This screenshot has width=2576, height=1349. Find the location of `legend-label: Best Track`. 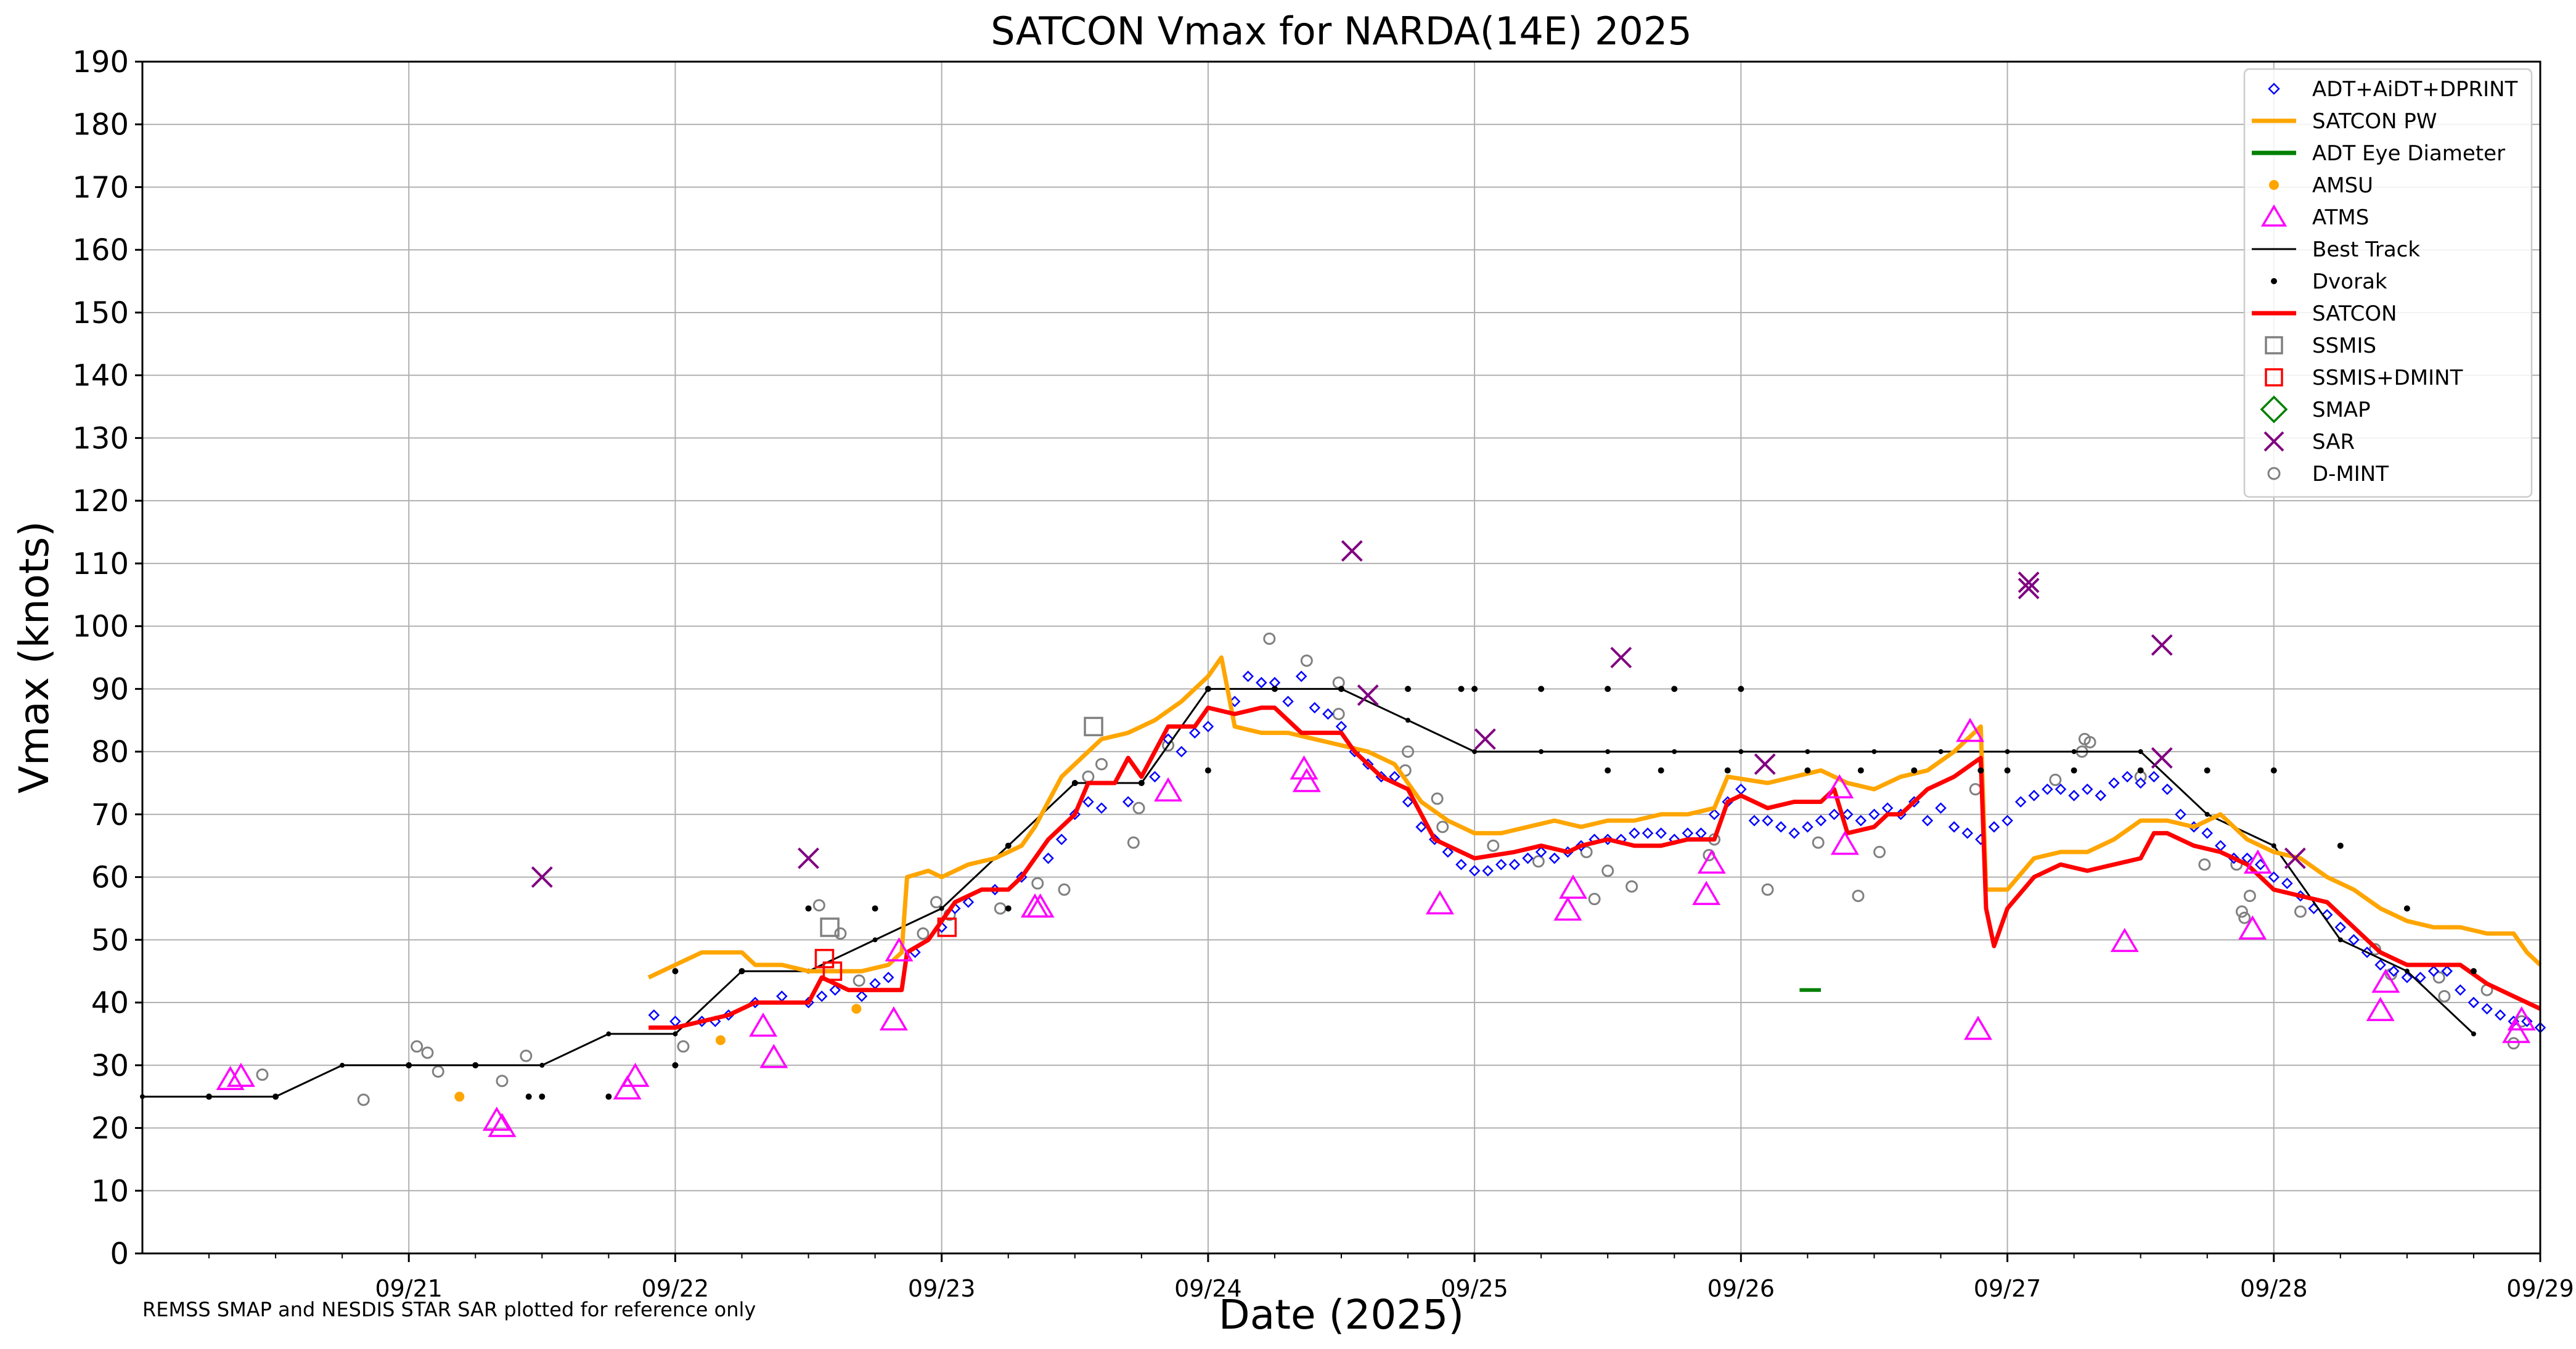

legend-label: Best Track is located at coordinates (2366, 249).